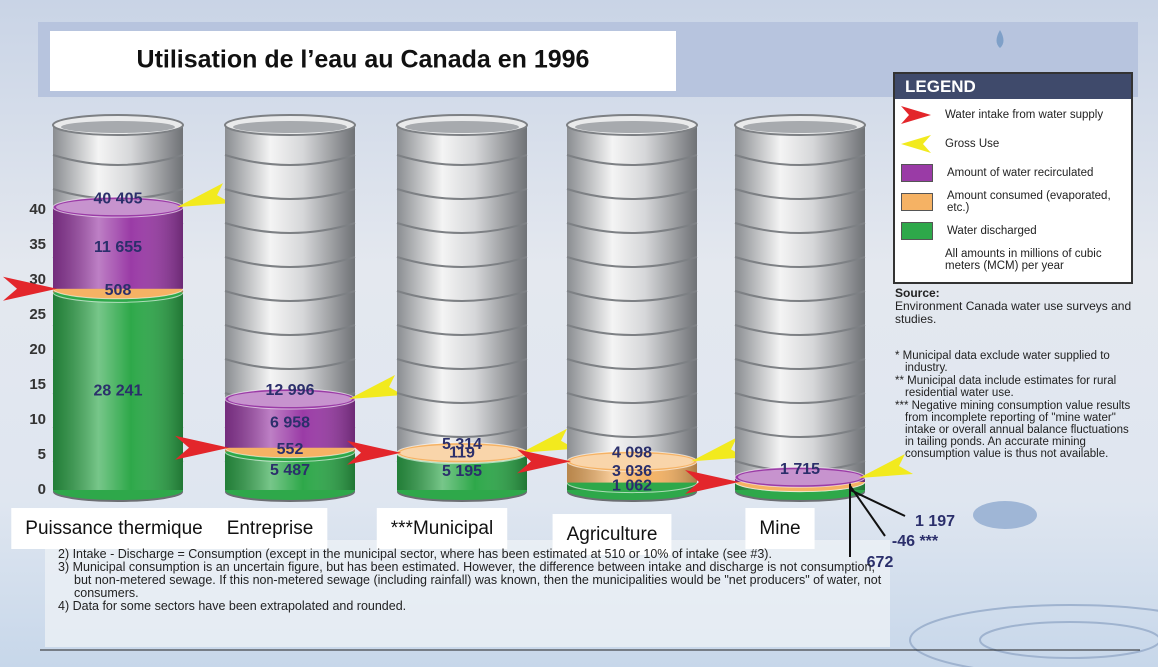  Describe the element at coordinates (1013, 144) in the screenshot. I see `legend-item: Gross Use` at that location.